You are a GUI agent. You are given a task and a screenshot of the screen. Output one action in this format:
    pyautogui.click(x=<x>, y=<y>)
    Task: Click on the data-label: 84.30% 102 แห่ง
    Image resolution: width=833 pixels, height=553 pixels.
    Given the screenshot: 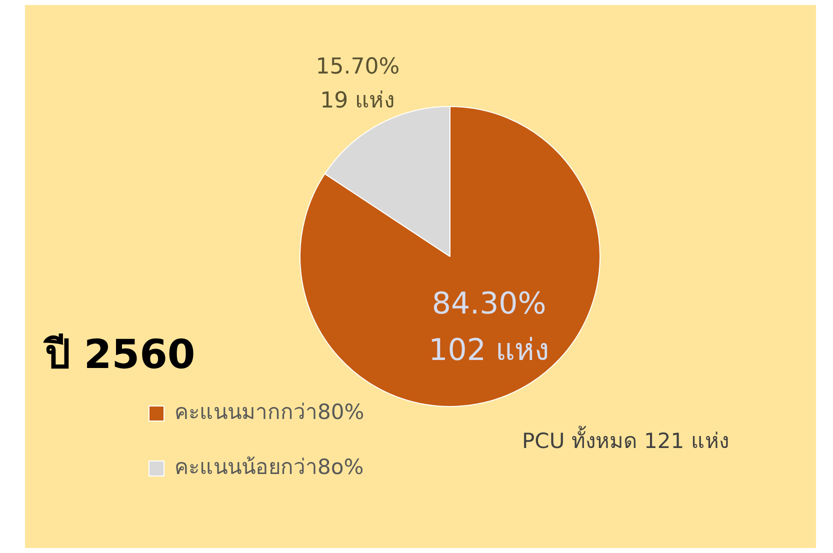 What is the action you would take?
    pyautogui.click(x=489, y=327)
    